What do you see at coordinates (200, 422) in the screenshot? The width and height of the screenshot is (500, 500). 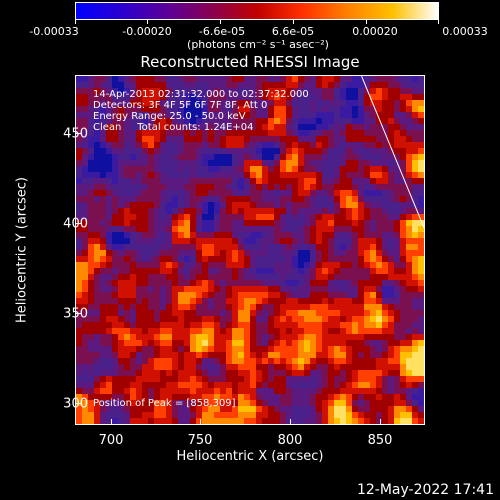 I see `x-tick-mark` at bounding box center [200, 422].